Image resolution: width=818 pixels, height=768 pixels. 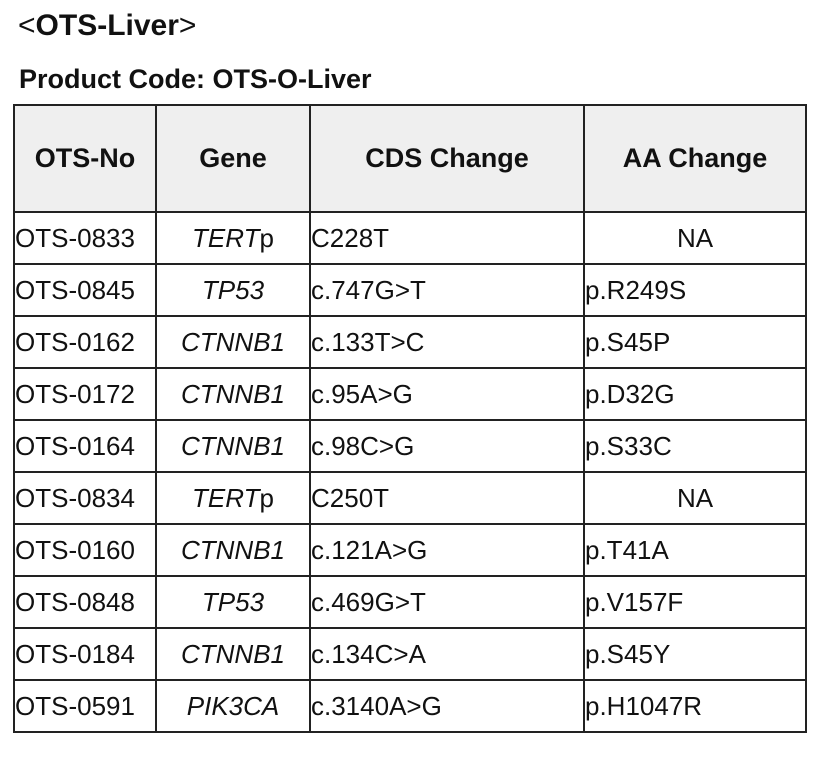 What do you see at coordinates (85, 602) in the screenshot?
I see `cell-ots-no: OTS-0848` at bounding box center [85, 602].